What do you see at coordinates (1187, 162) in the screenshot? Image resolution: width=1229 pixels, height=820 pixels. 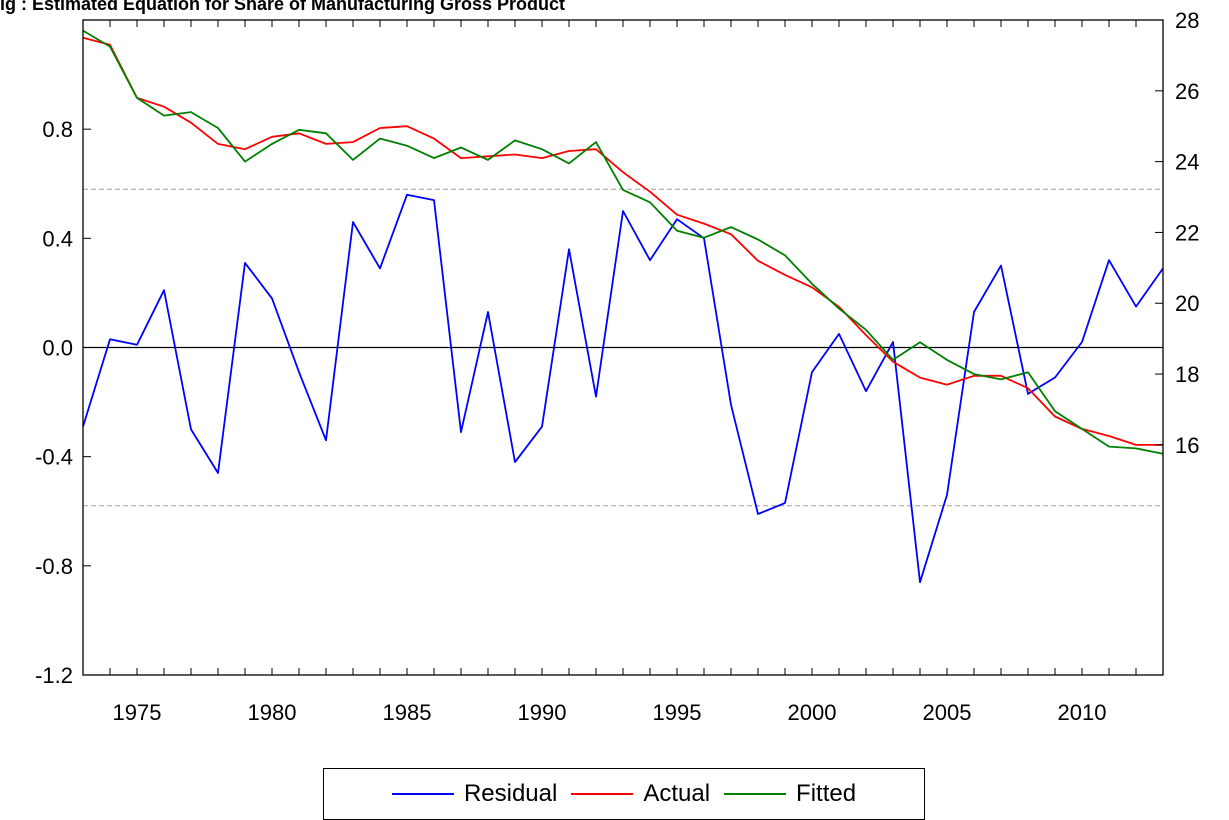 I see `right-tick-label: 24` at bounding box center [1187, 162].